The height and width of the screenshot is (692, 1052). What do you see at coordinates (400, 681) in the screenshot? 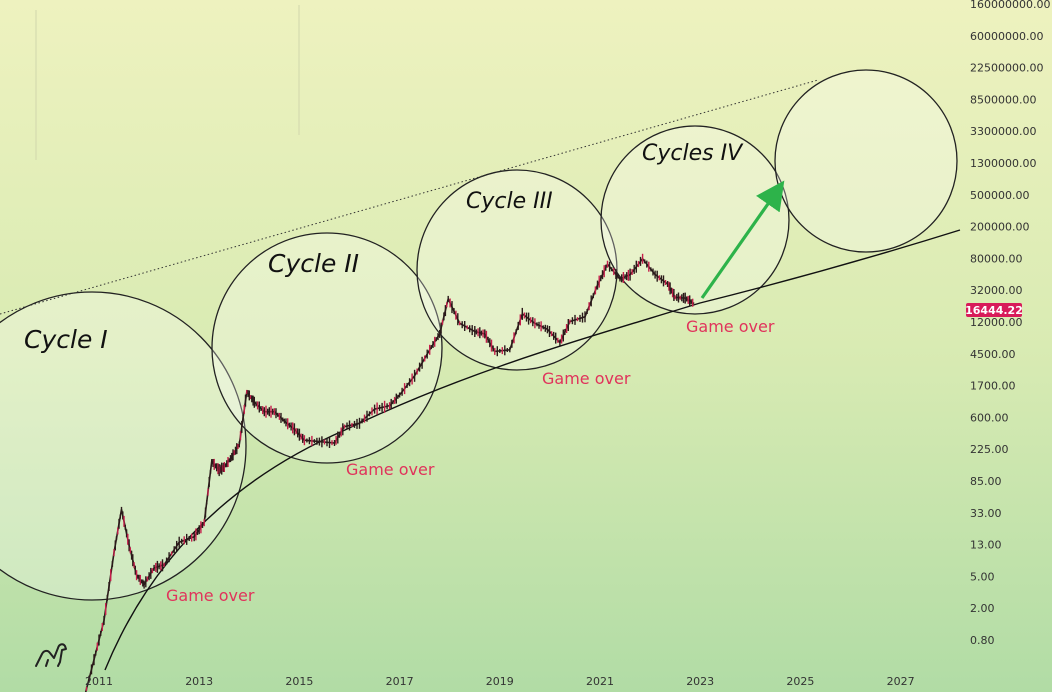
I see `x-tick-label: 2017` at bounding box center [400, 681].